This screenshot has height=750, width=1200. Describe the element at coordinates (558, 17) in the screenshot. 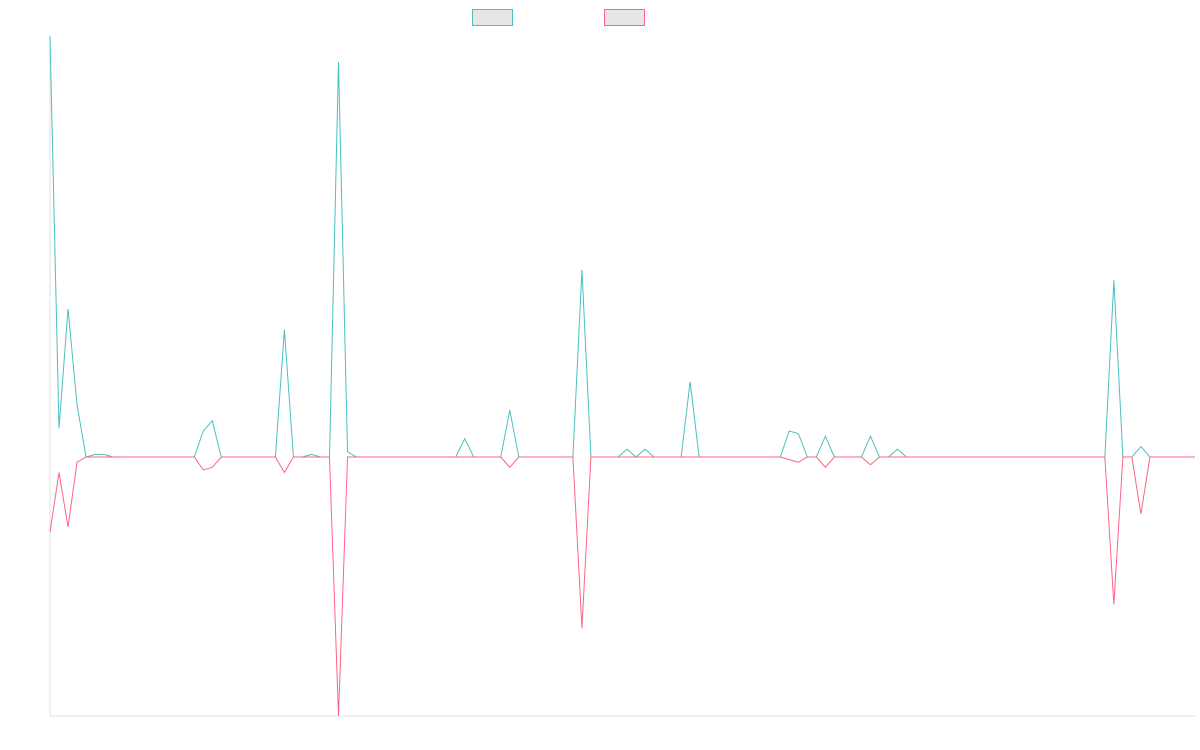

I see `legend` at that location.